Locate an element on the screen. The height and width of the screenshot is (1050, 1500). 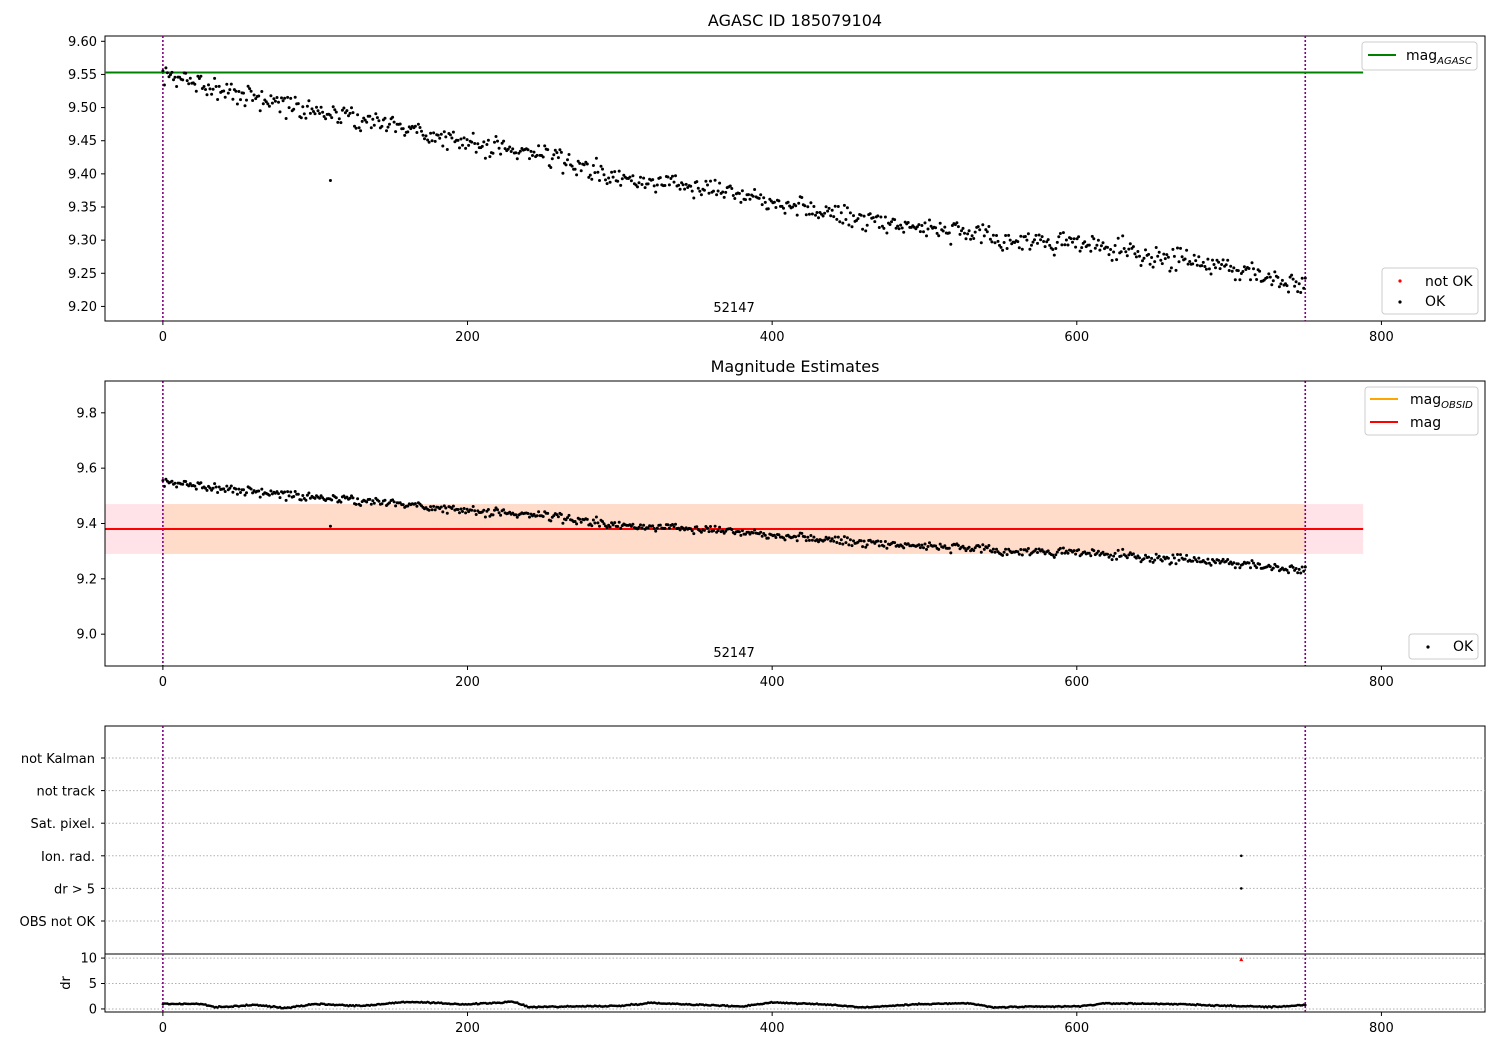
dr-red-marker is located at coordinates (1241, 959).